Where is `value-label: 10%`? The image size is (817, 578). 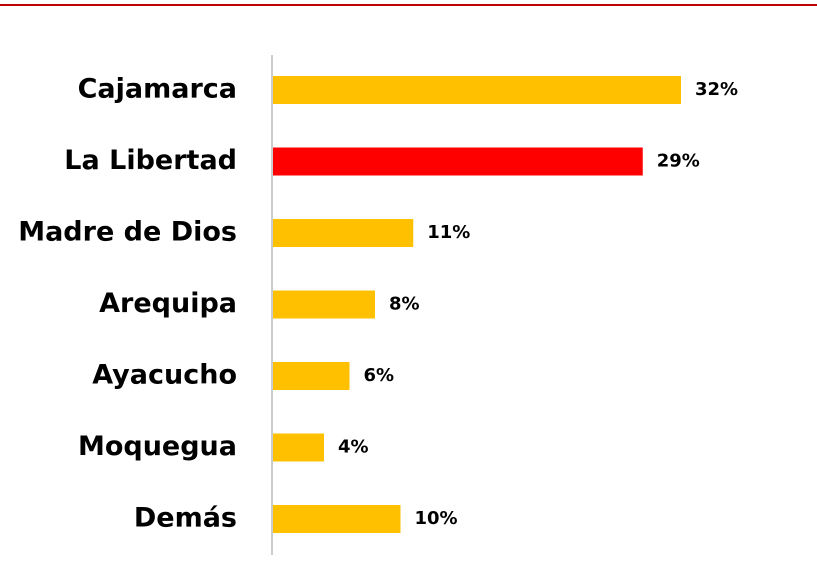
value-label: 10% is located at coordinates (436, 518).